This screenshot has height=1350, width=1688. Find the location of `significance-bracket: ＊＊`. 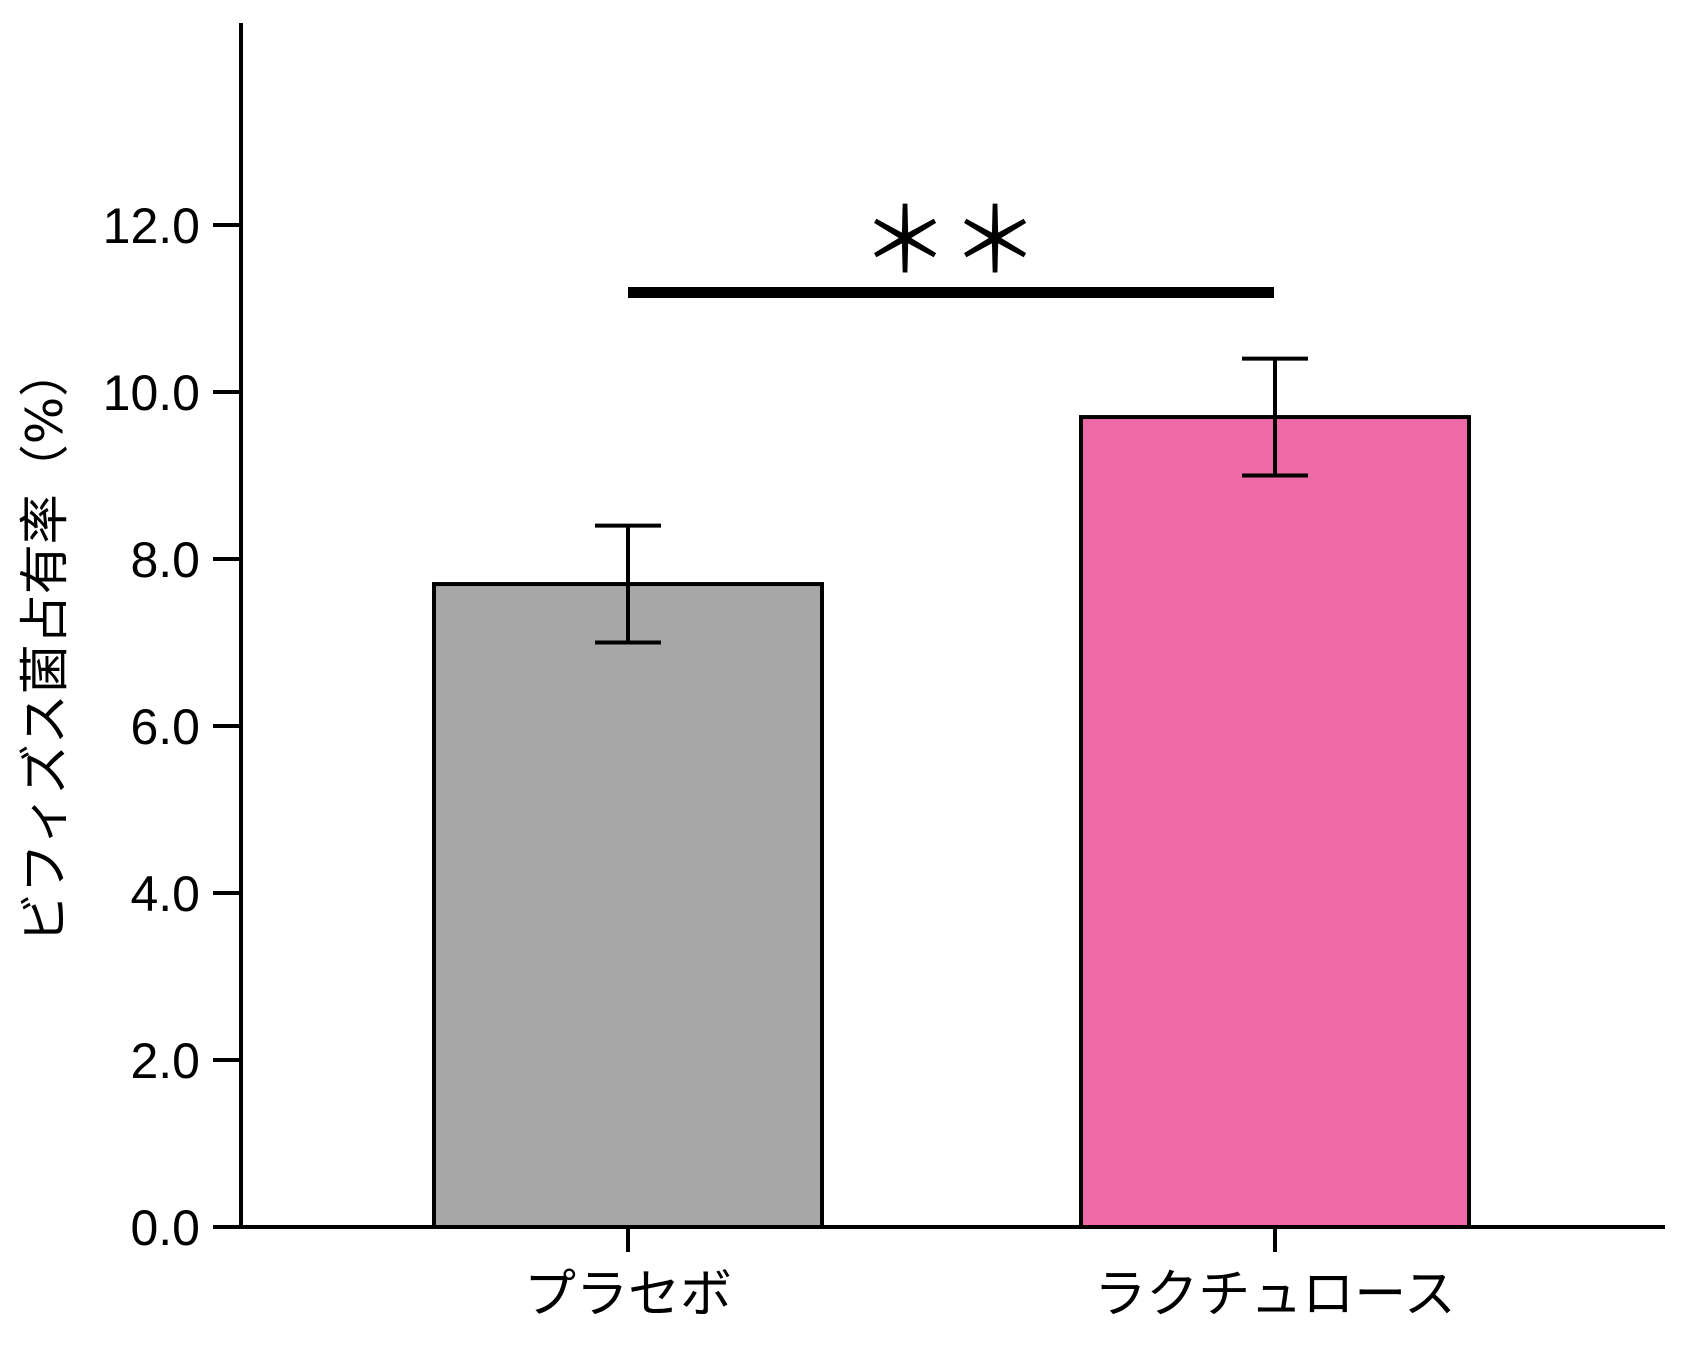

significance-bracket: ＊＊ is located at coordinates (951, 243).